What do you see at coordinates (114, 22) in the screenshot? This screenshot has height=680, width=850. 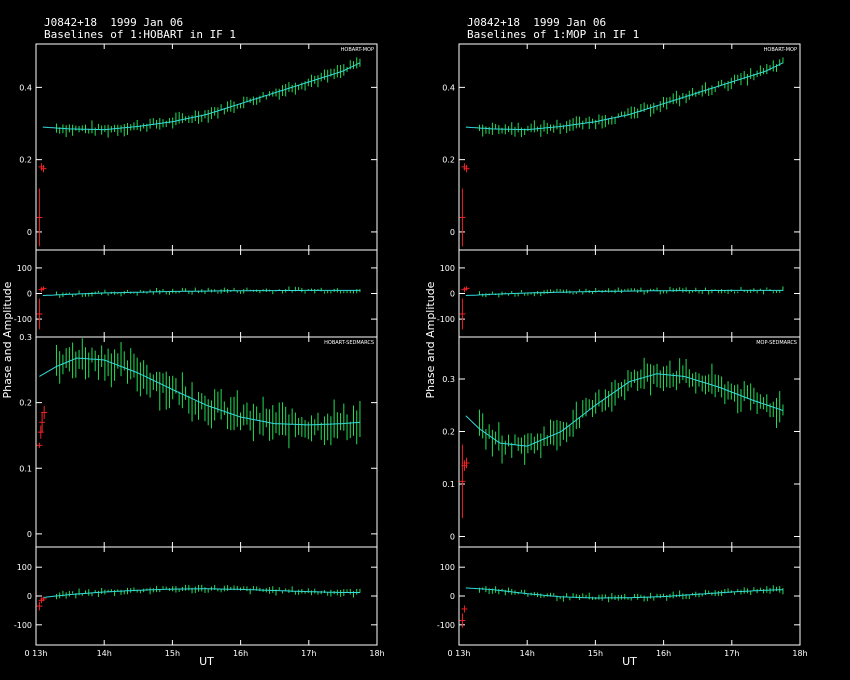 I see `figure-title-left: J0842+18 1999 Jan 06` at bounding box center [114, 22].